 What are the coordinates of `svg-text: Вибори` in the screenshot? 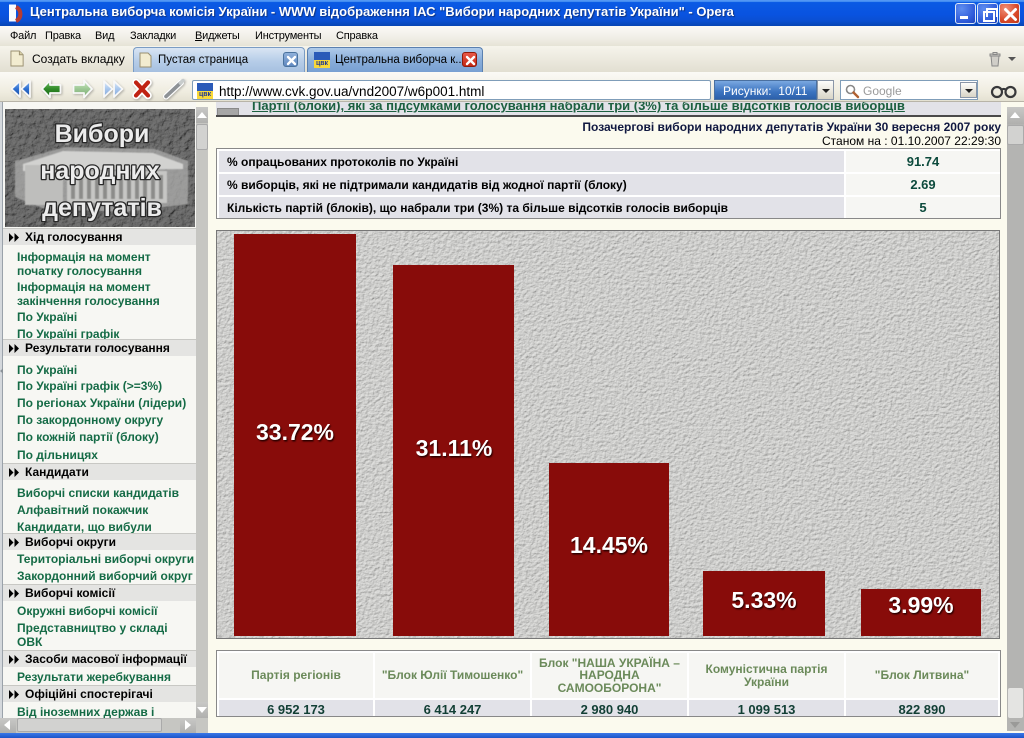 It's located at (102, 134).